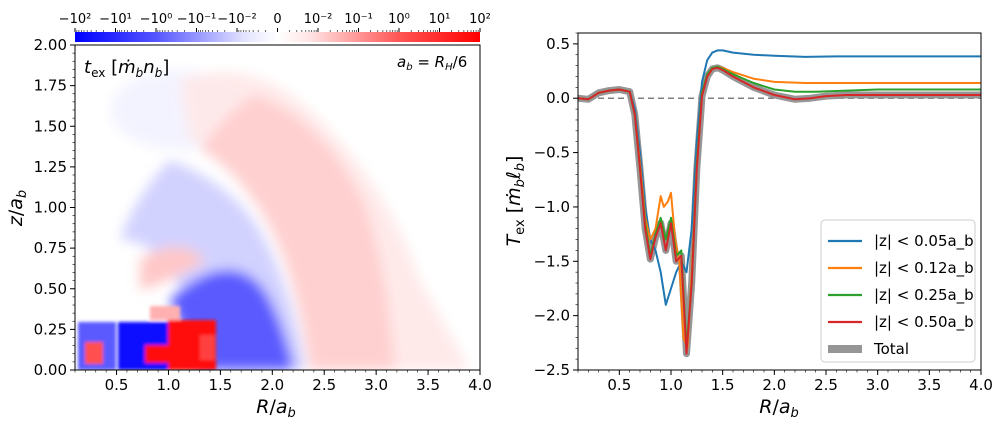 The width and height of the screenshot is (1000, 424). I want to click on heatmap-x-axis-ticks: 0.5 1.0 1.5 2.0 2.5 3.0 3.5 4.0, so click(298, 382).